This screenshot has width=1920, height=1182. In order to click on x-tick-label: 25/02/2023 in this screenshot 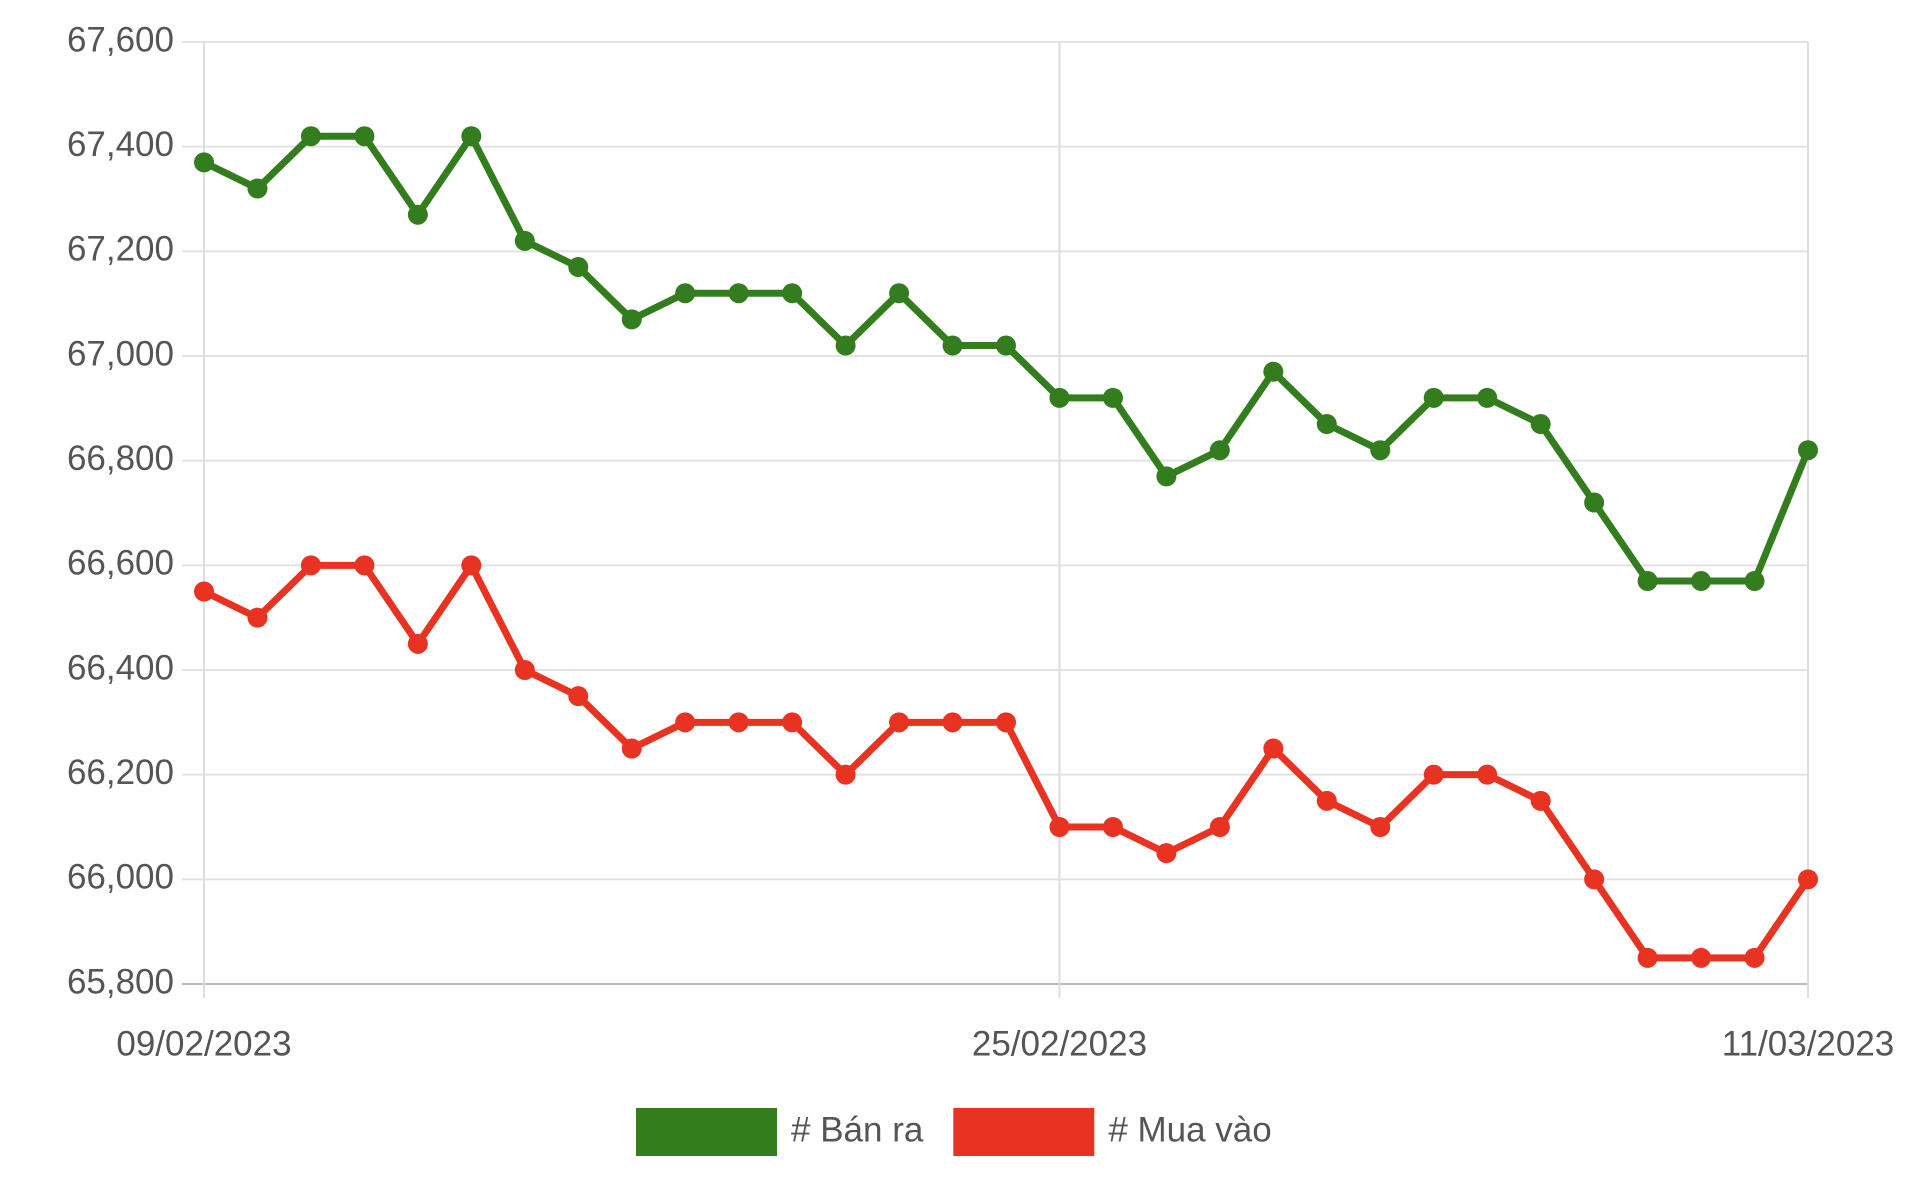, I will do `click(1059, 1043)`.